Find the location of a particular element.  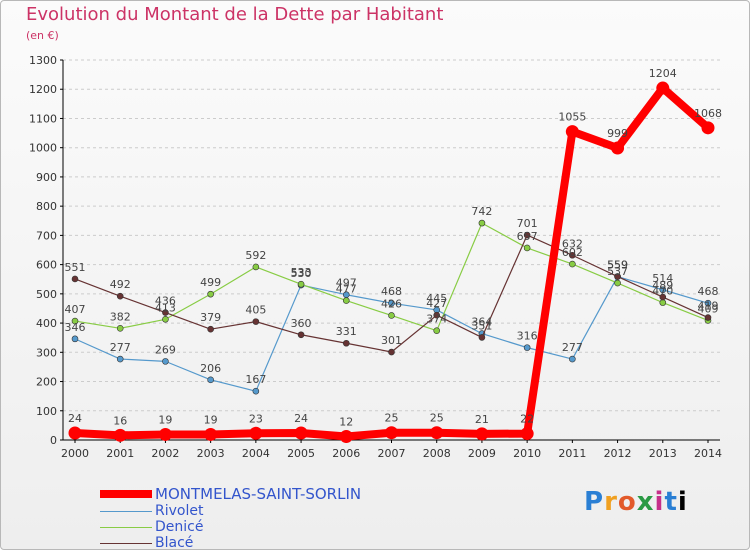

data-label-denice: 592 is located at coordinates (255, 255).